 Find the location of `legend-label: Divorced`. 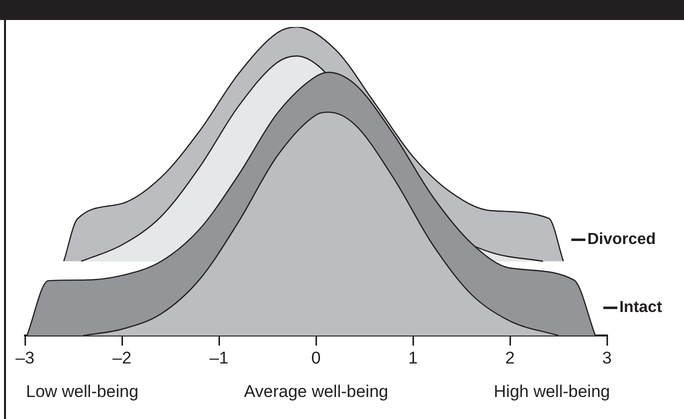

legend-label: Divorced is located at coordinates (621, 239).